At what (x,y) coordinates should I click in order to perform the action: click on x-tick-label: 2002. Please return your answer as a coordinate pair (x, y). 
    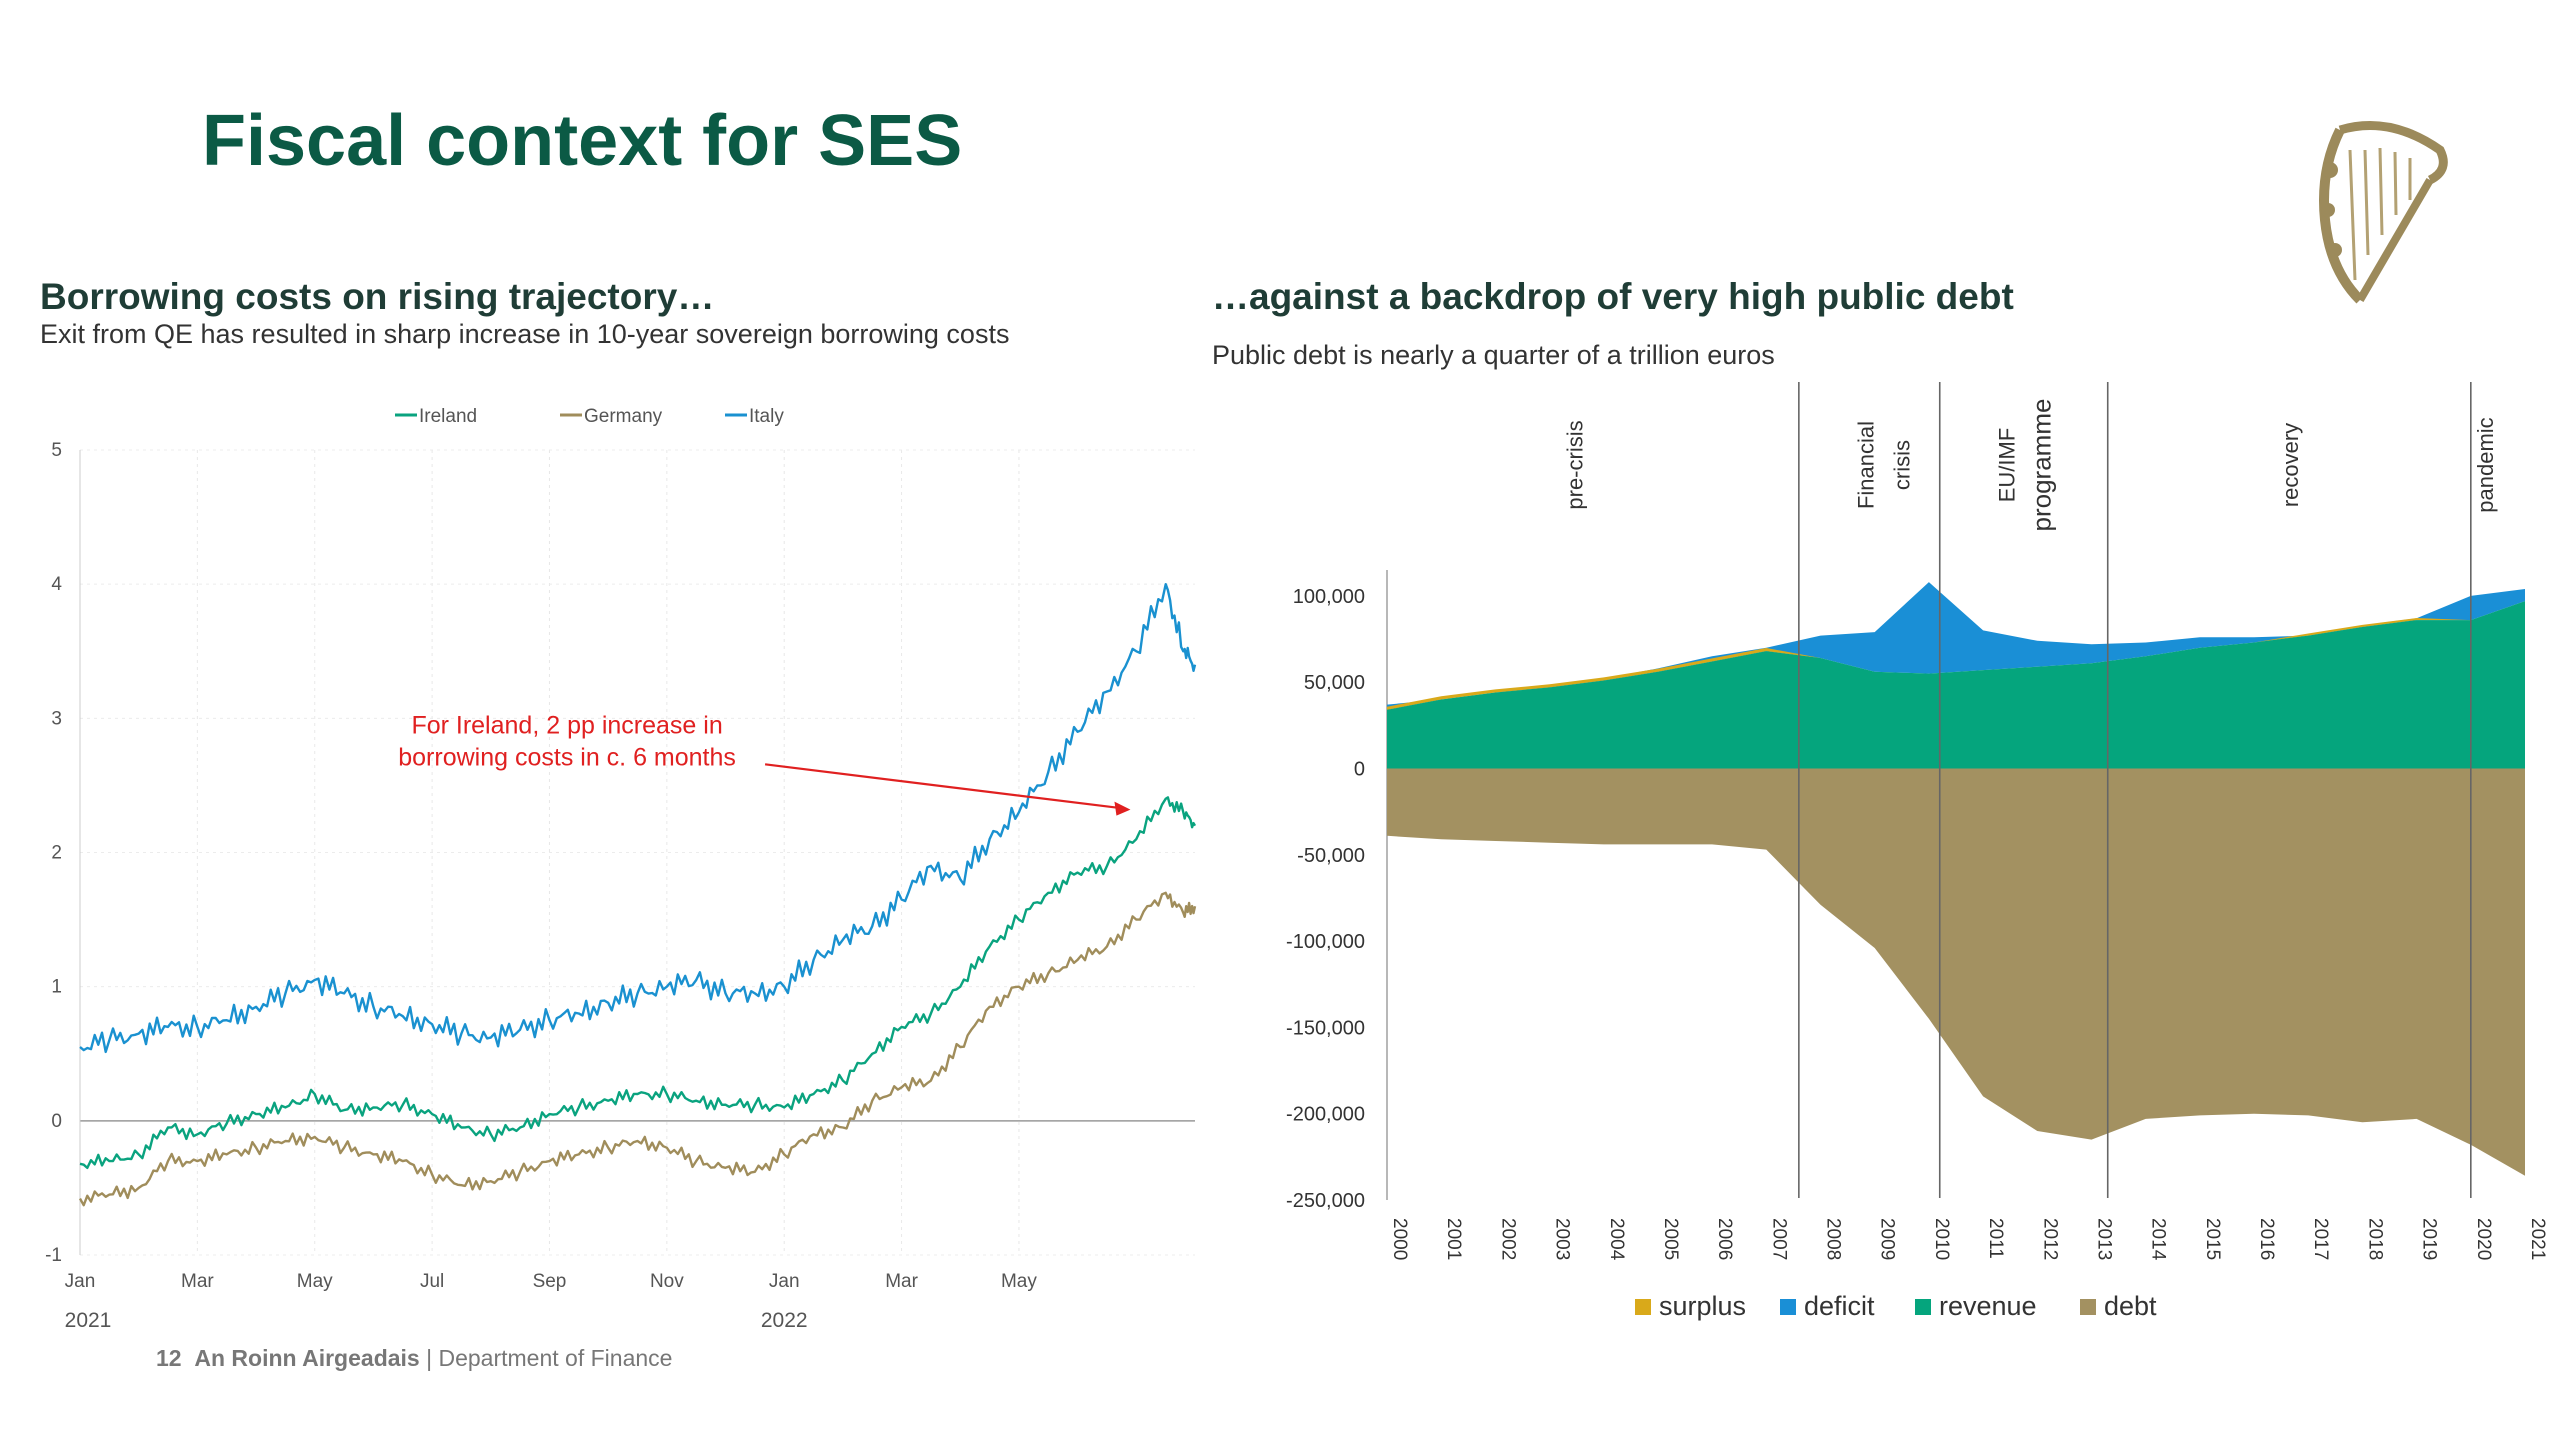
    Looking at the image, I should click on (1507, 1239).